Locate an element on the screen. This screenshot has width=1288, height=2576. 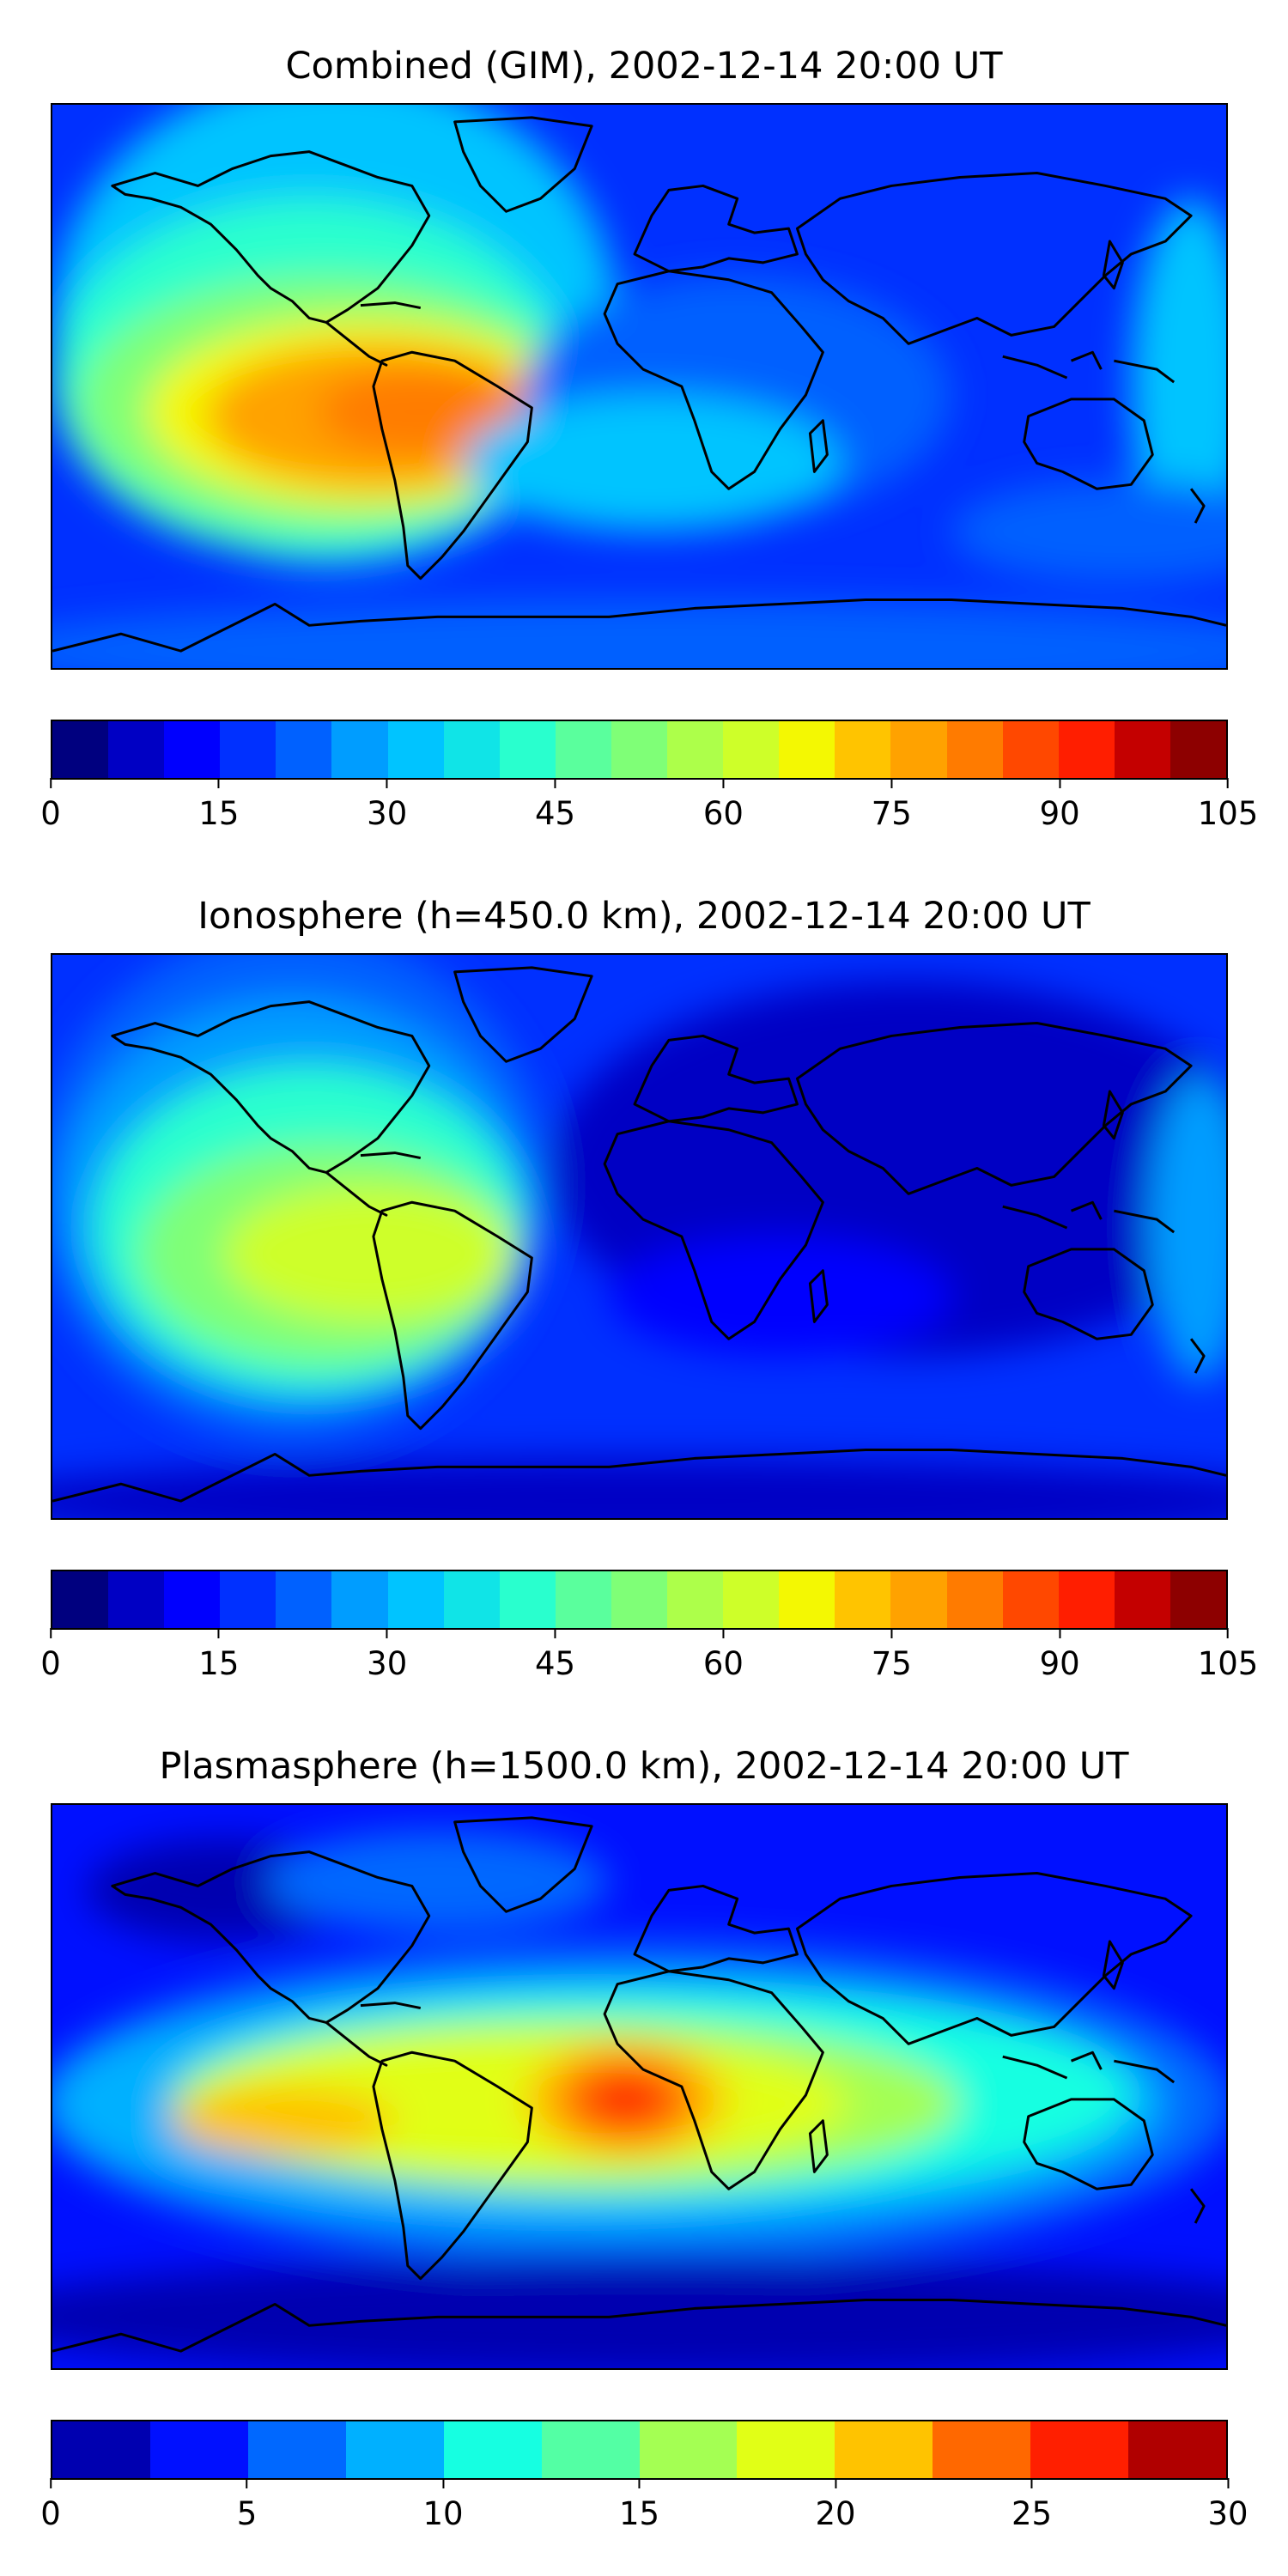
colorbar-tick-label: 5 is located at coordinates (248, 2505).